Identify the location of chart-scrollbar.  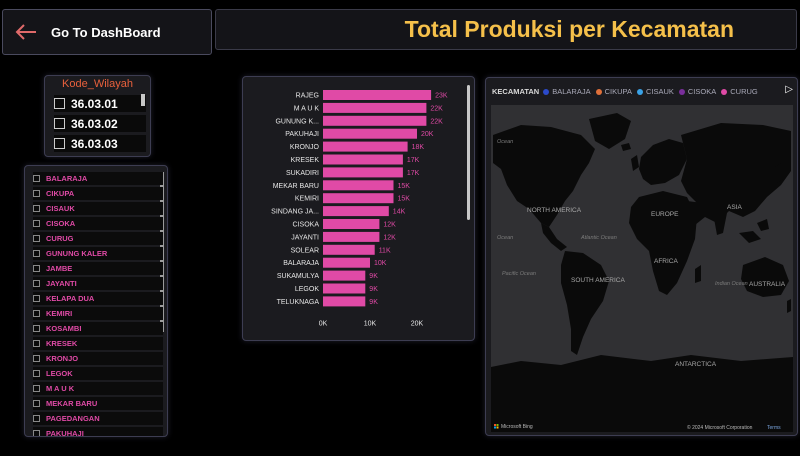
(468, 152).